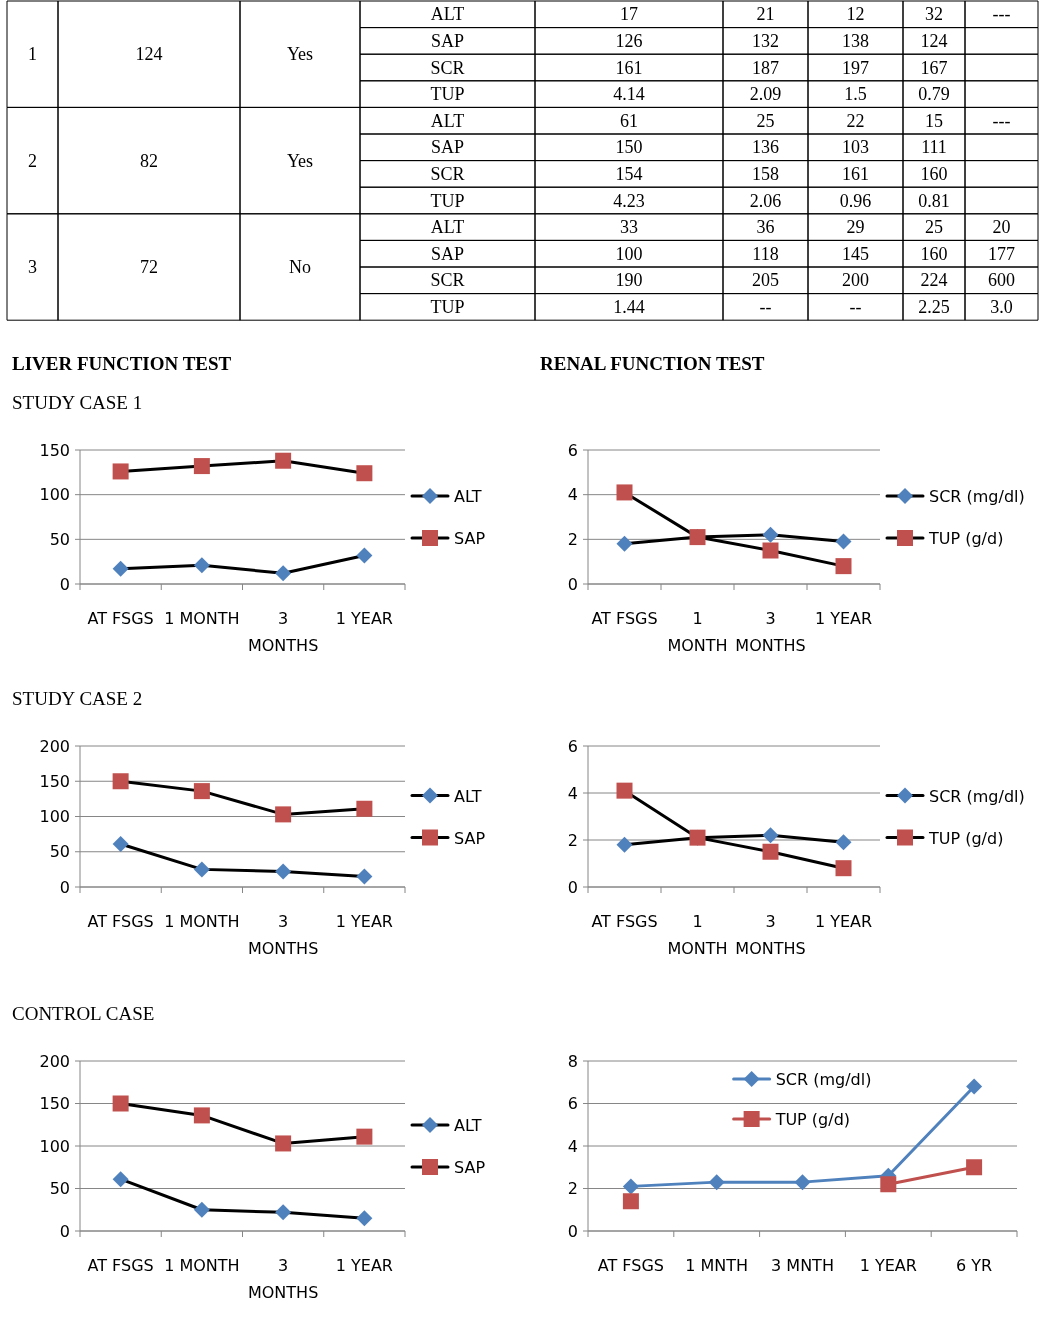 The height and width of the screenshot is (1343, 1045). What do you see at coordinates (447, 40) in the screenshot?
I see `text: SAP` at bounding box center [447, 40].